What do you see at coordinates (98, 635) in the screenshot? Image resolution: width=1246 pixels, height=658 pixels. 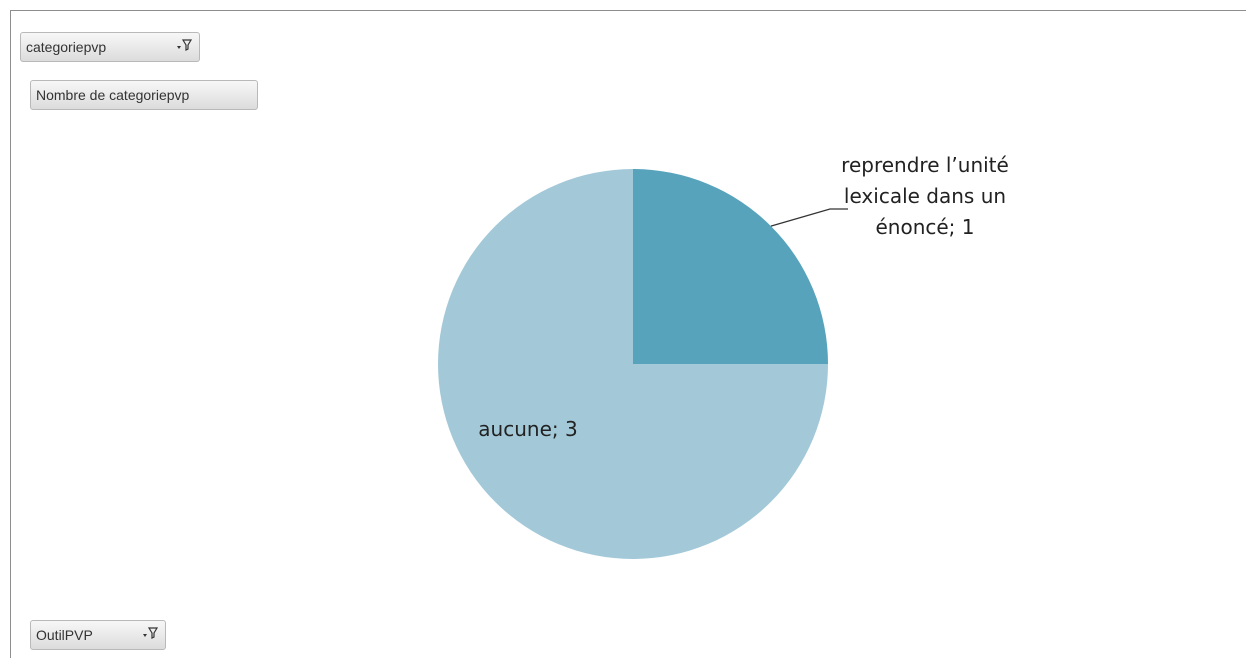 I see `axis-field-button-outilpvp: OutilPVP` at bounding box center [98, 635].